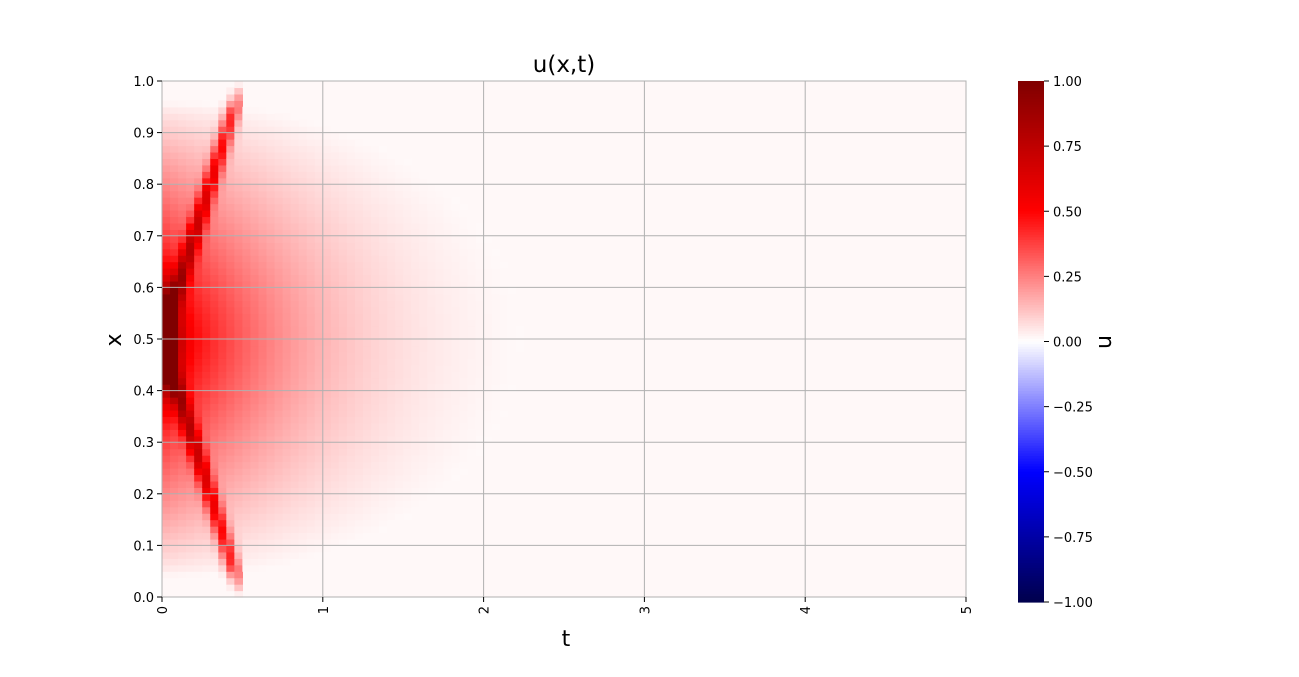  I want to click on x-tick-label: 1, so click(324, 610).